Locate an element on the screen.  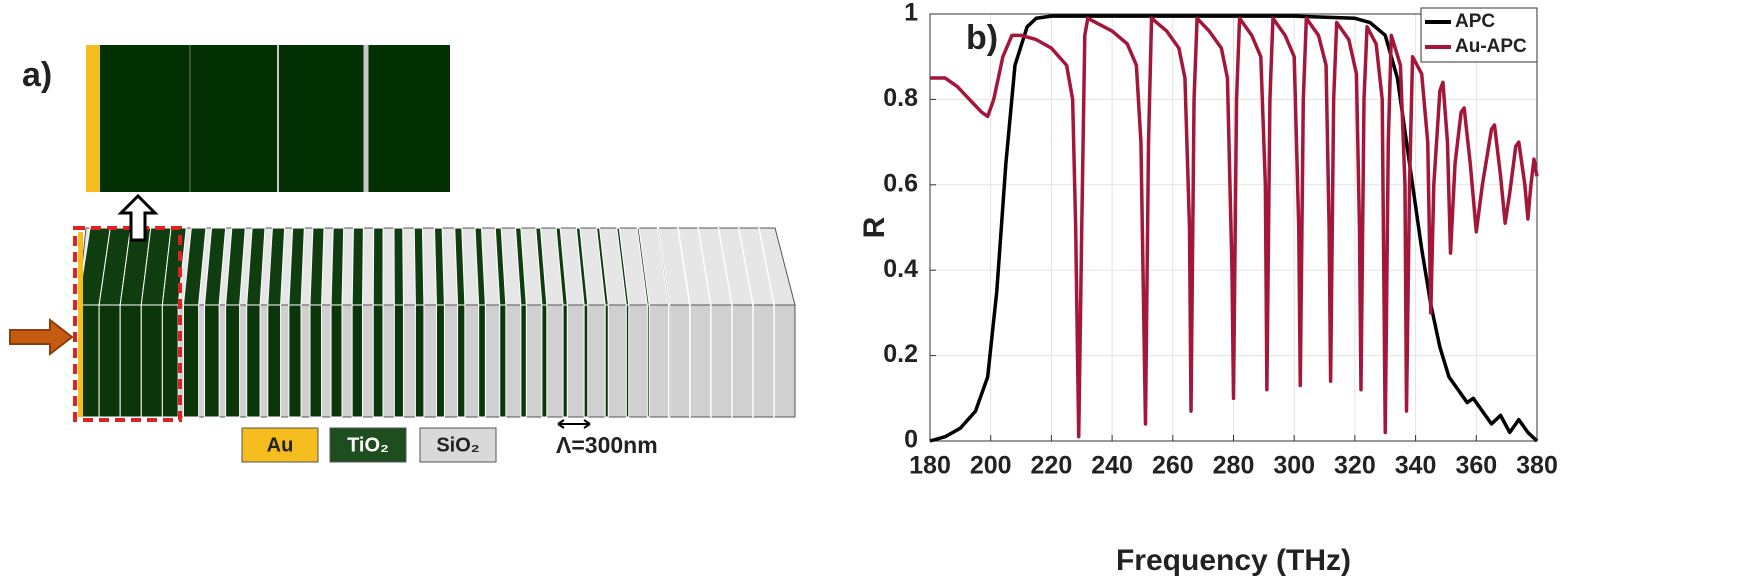
period-label: Λ=300nm is located at coordinates (607, 445).